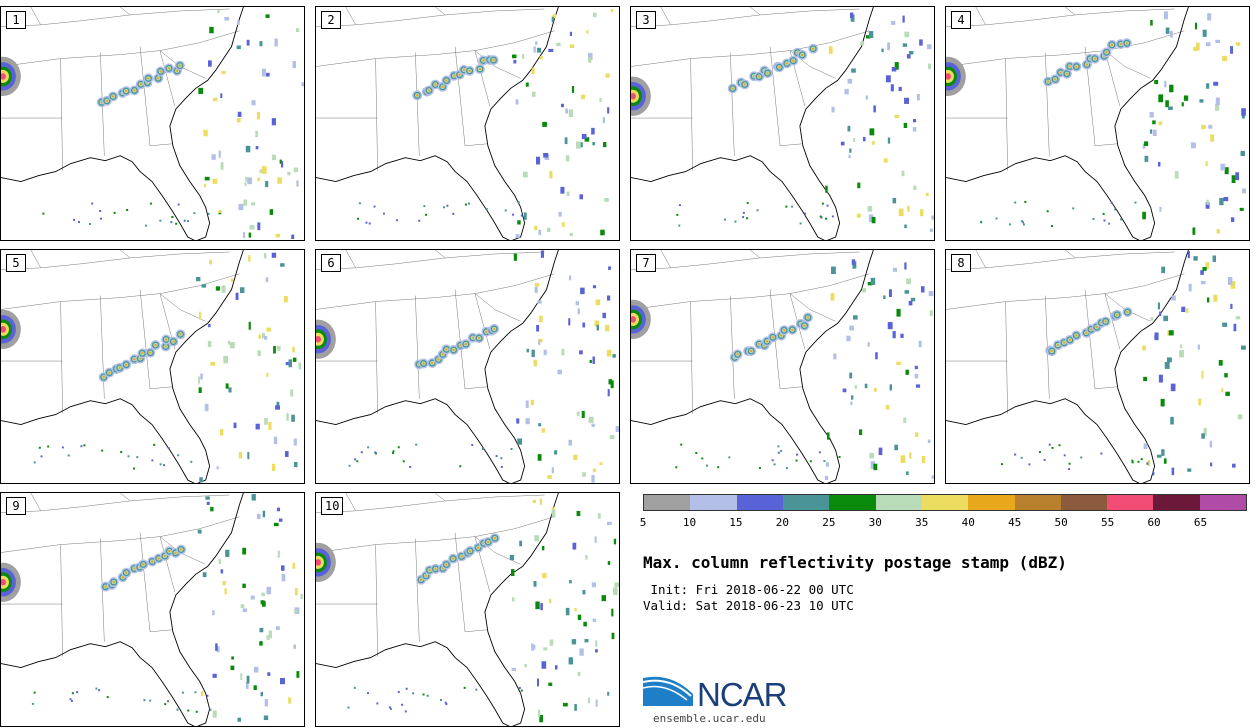  What do you see at coordinates (16, 20) in the screenshot?
I see `member-number-label: 1` at bounding box center [16, 20].